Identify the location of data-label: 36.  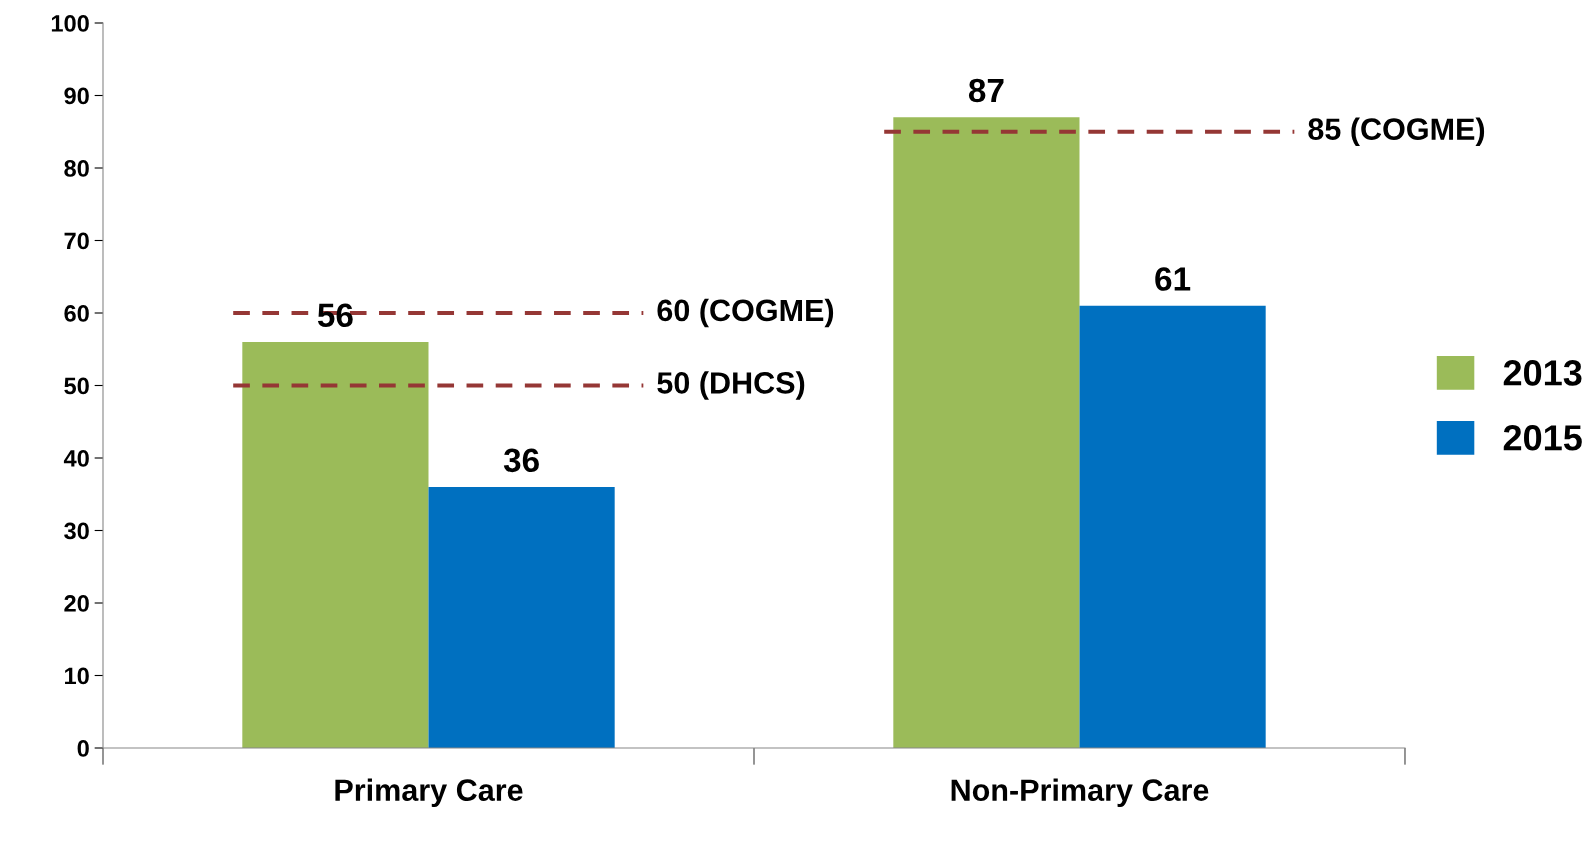
(521, 460).